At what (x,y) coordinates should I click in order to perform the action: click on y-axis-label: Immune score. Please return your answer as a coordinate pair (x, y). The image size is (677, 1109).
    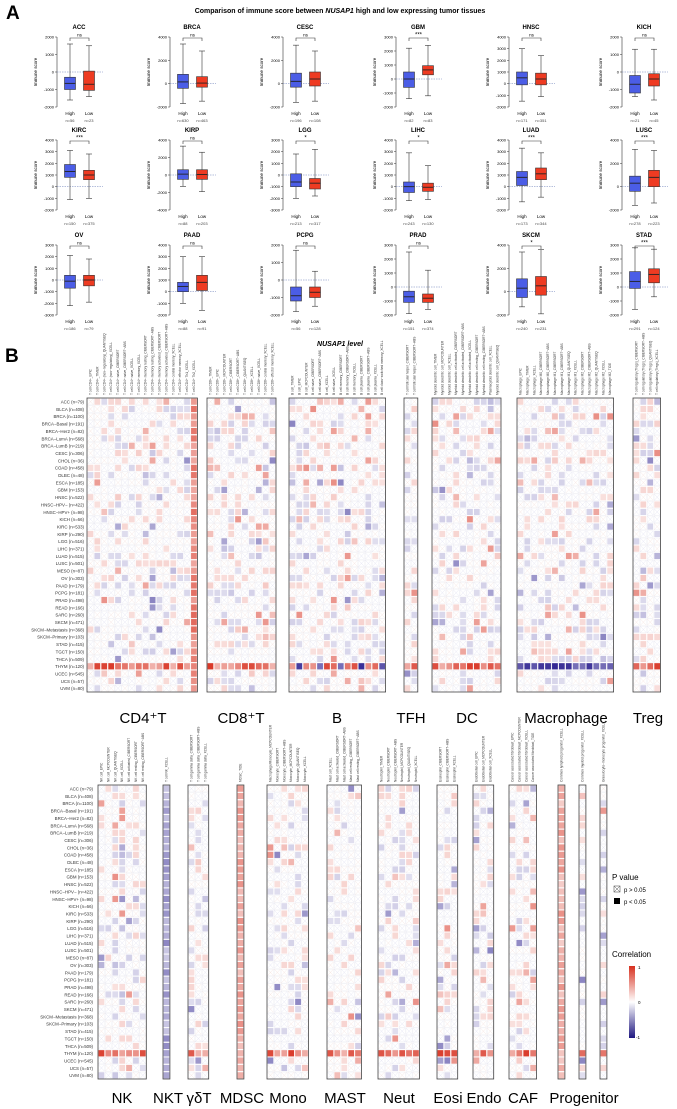
    Looking at the image, I should click on (261, 174).